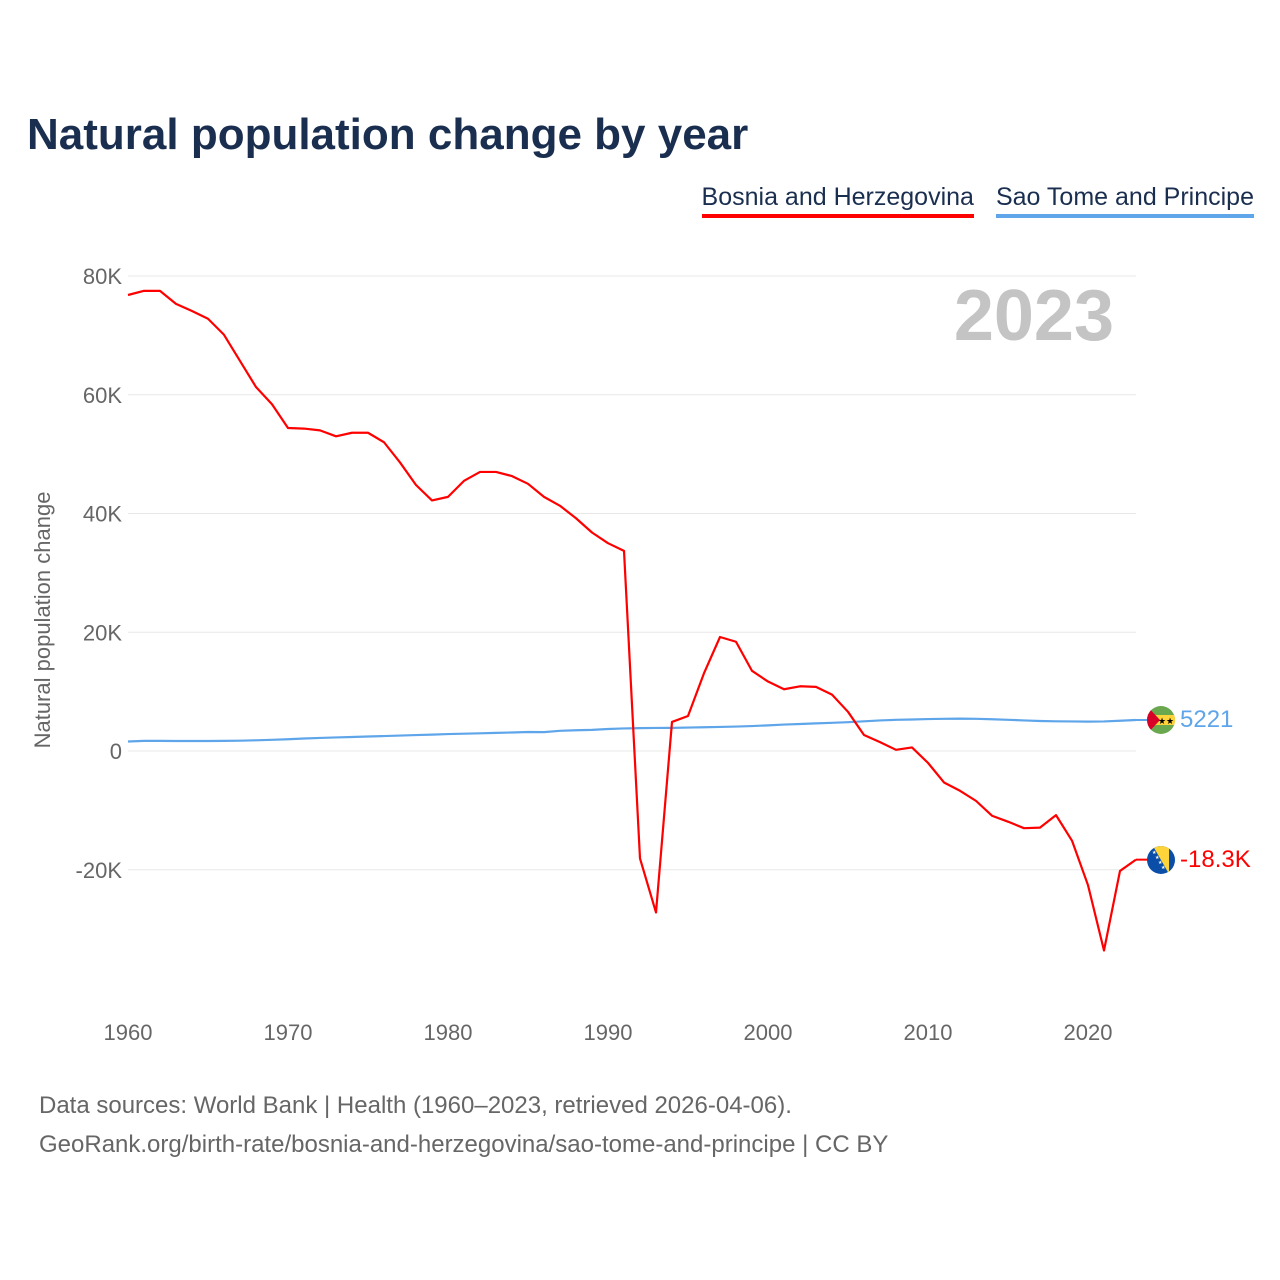 The height and width of the screenshot is (1280, 1280). Describe the element at coordinates (1034, 316) in the screenshot. I see `year-watermark: 2023` at that location.